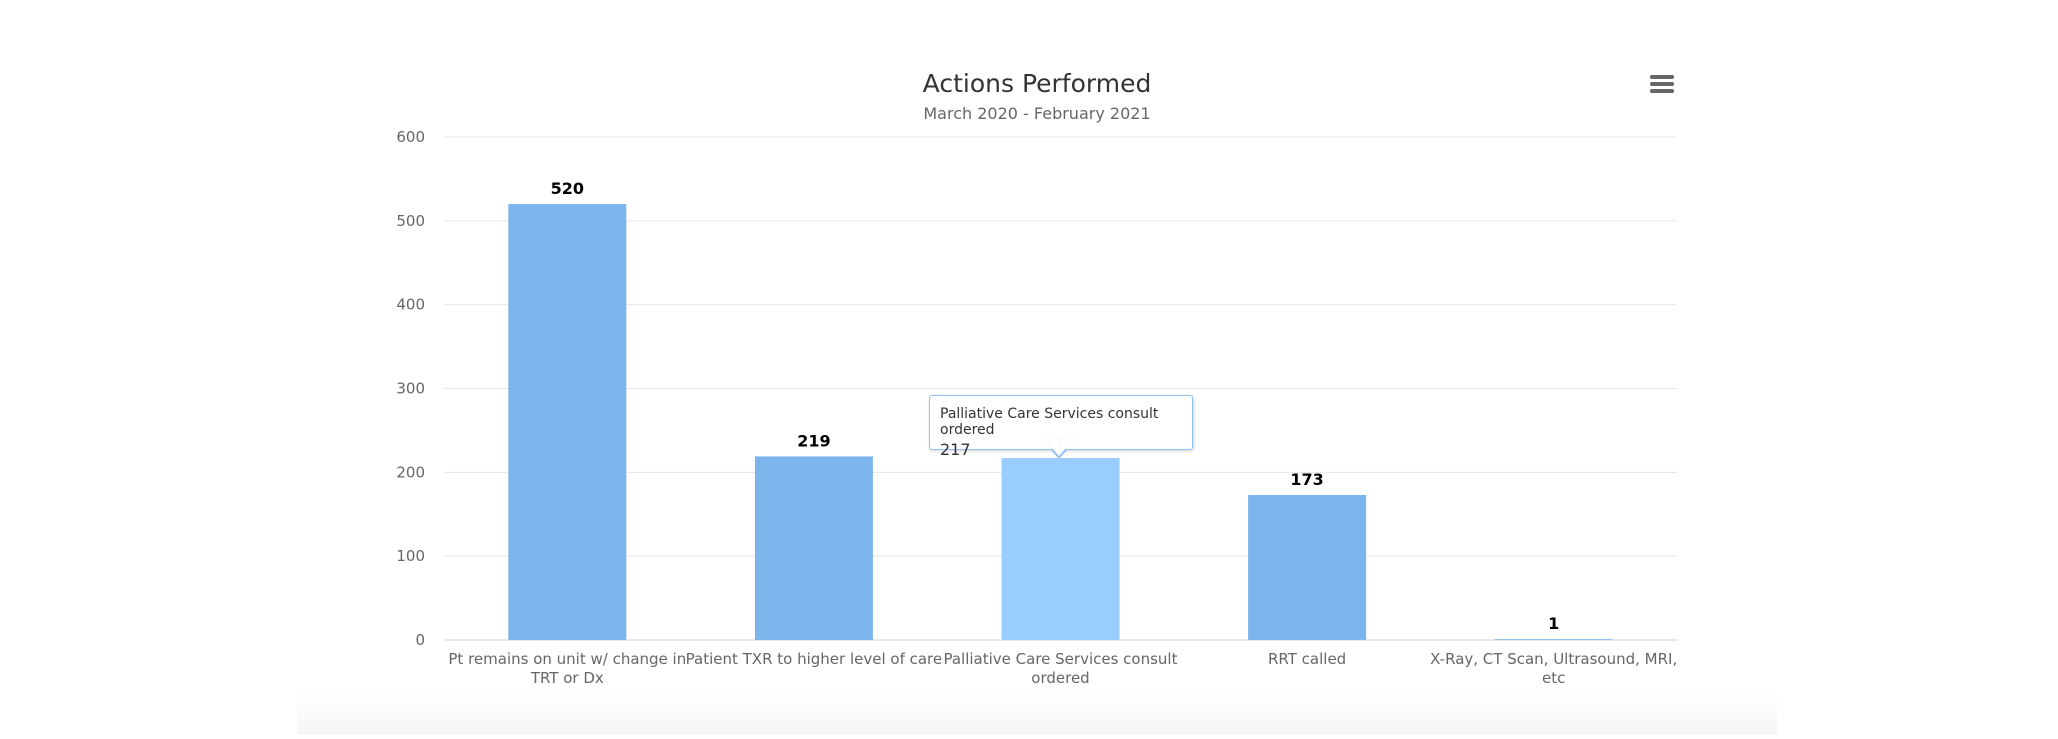 Image resolution: width=2058 pixels, height=739 pixels. Describe the element at coordinates (1553, 678) in the screenshot. I see `x-tick-label: etc` at that location.